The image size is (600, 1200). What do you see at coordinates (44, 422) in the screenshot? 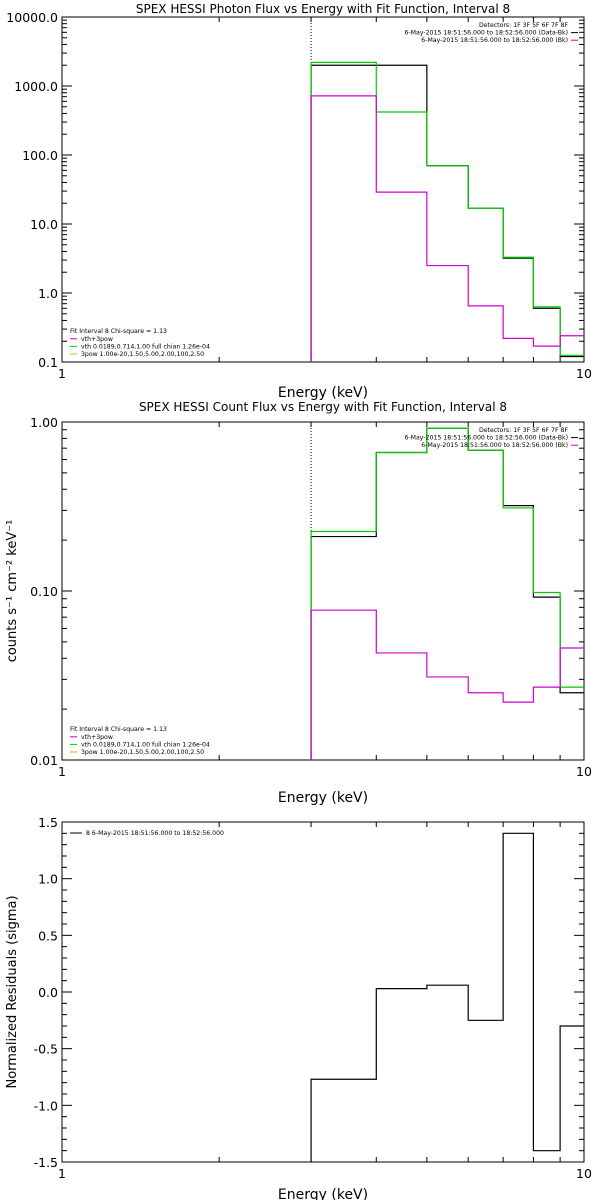
I see `y-tick-label: 1.00` at bounding box center [44, 422].